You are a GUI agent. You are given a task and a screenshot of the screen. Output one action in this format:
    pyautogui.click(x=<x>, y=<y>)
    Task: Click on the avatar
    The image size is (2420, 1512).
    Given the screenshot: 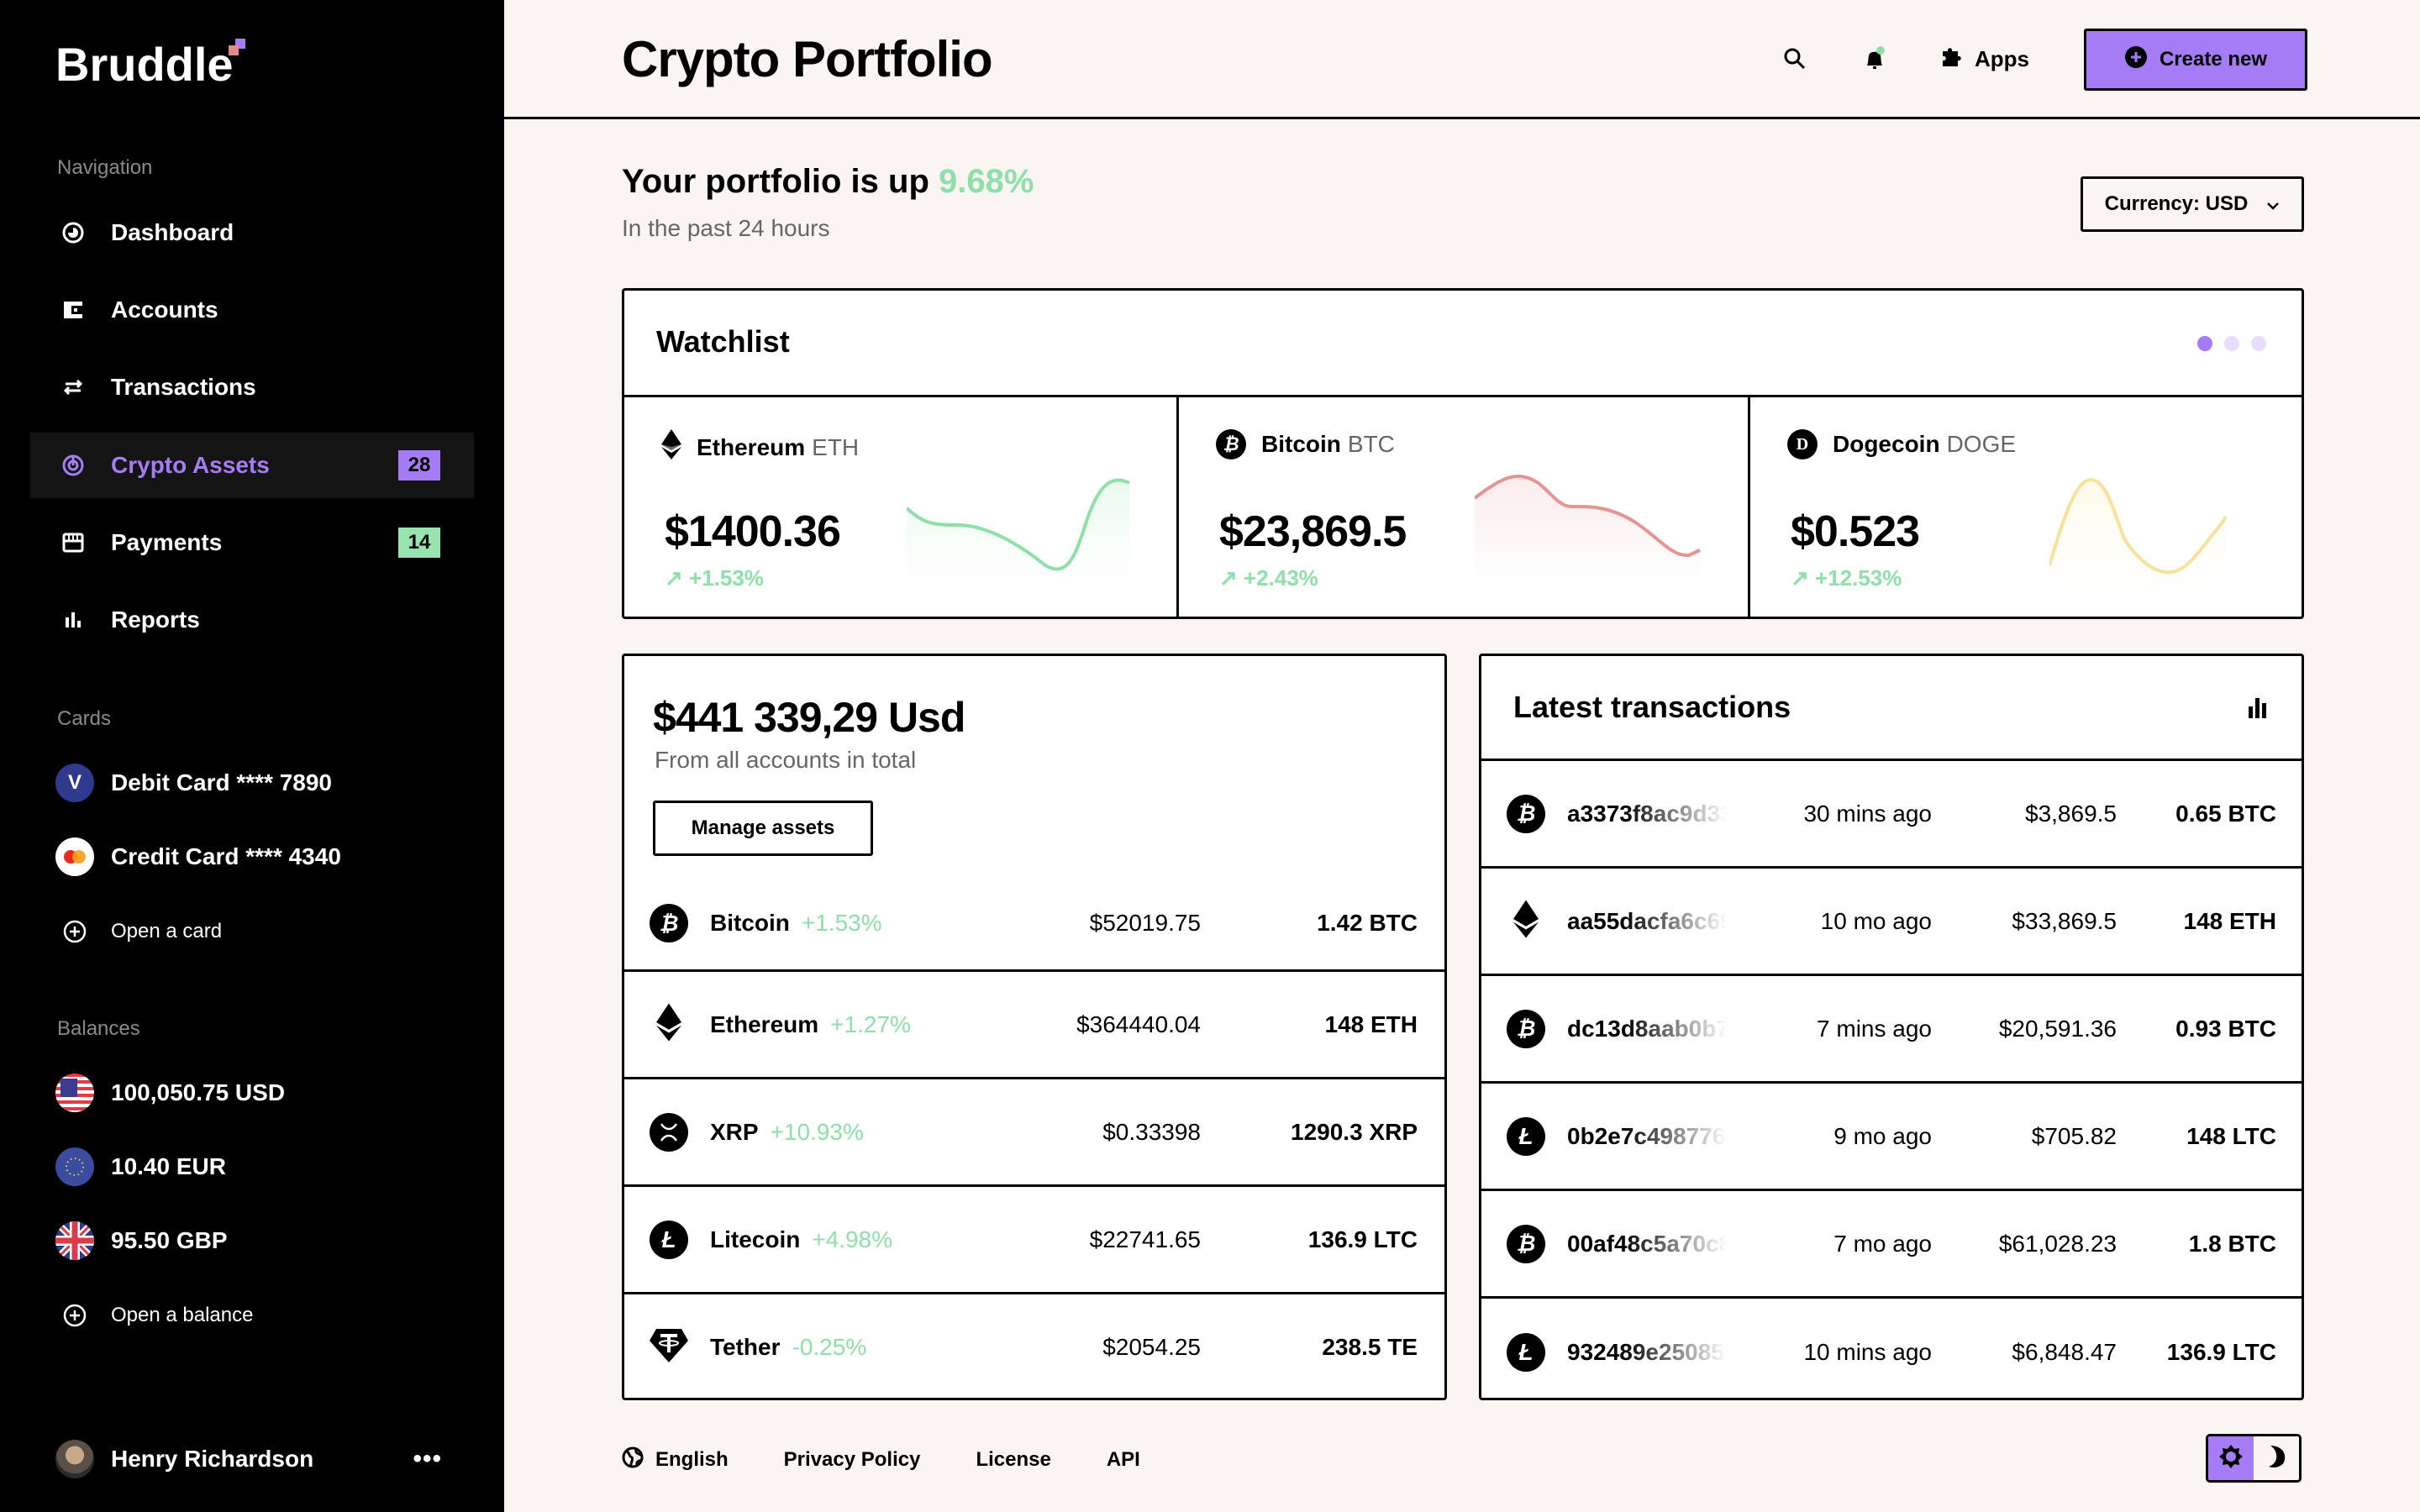 What is the action you would take?
    pyautogui.click(x=75, y=1459)
    